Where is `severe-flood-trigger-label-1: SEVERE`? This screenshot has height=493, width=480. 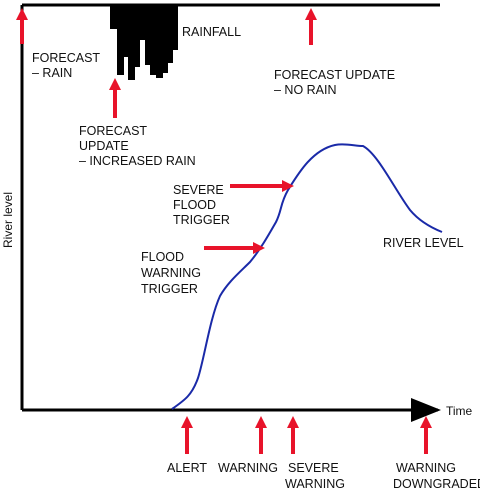
severe-flood-trigger-label-1: SEVERE is located at coordinates (198, 190).